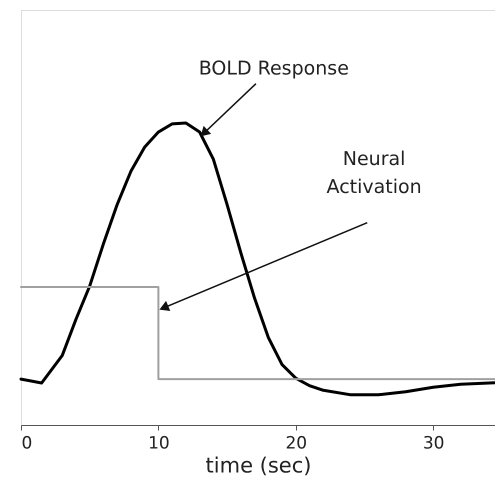 This screenshot has width=495, height=497. Describe the element at coordinates (296, 444) in the screenshot. I see `x-tick-label: 20` at that location.